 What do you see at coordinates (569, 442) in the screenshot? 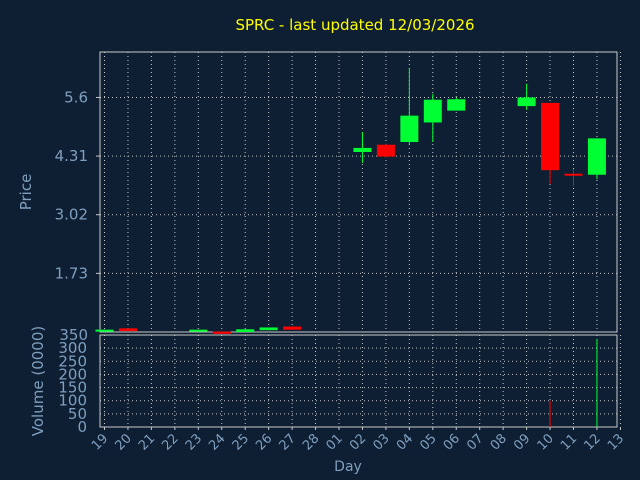
I see `day-tick-label: 11` at bounding box center [569, 442].